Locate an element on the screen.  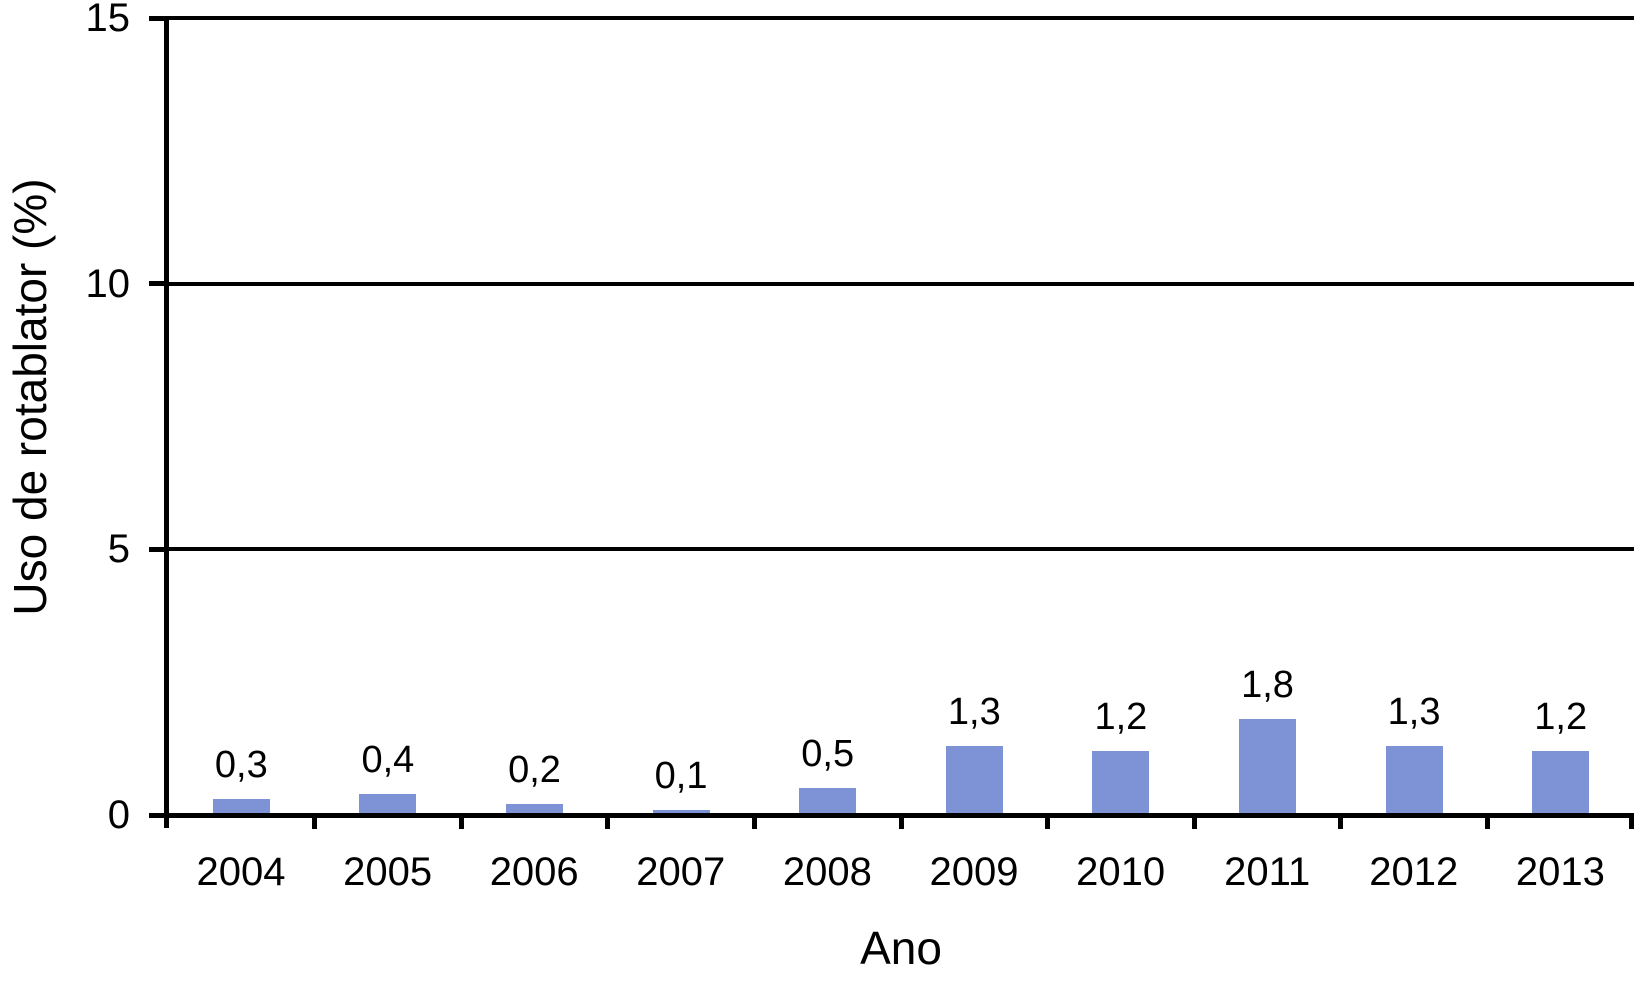
y-tick-label: 15 is located at coordinates (108, 20).